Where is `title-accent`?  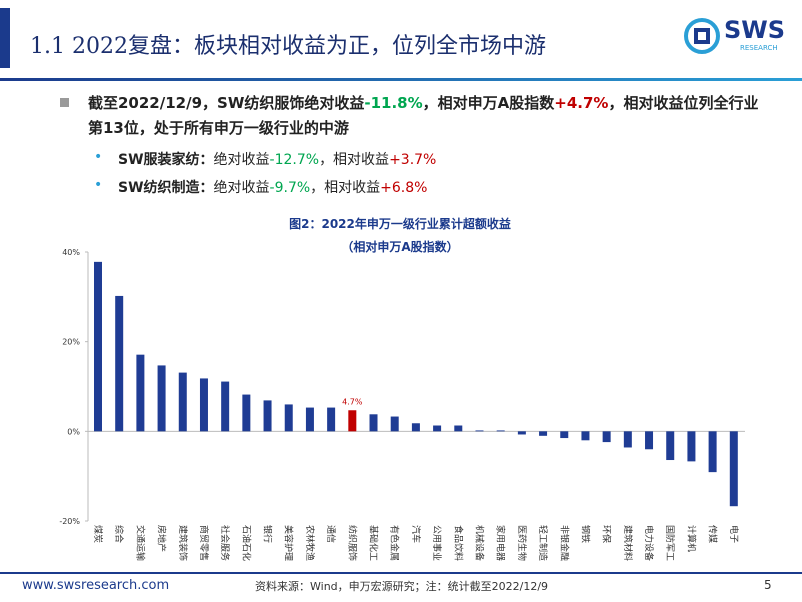 title-accent is located at coordinates (5, 38).